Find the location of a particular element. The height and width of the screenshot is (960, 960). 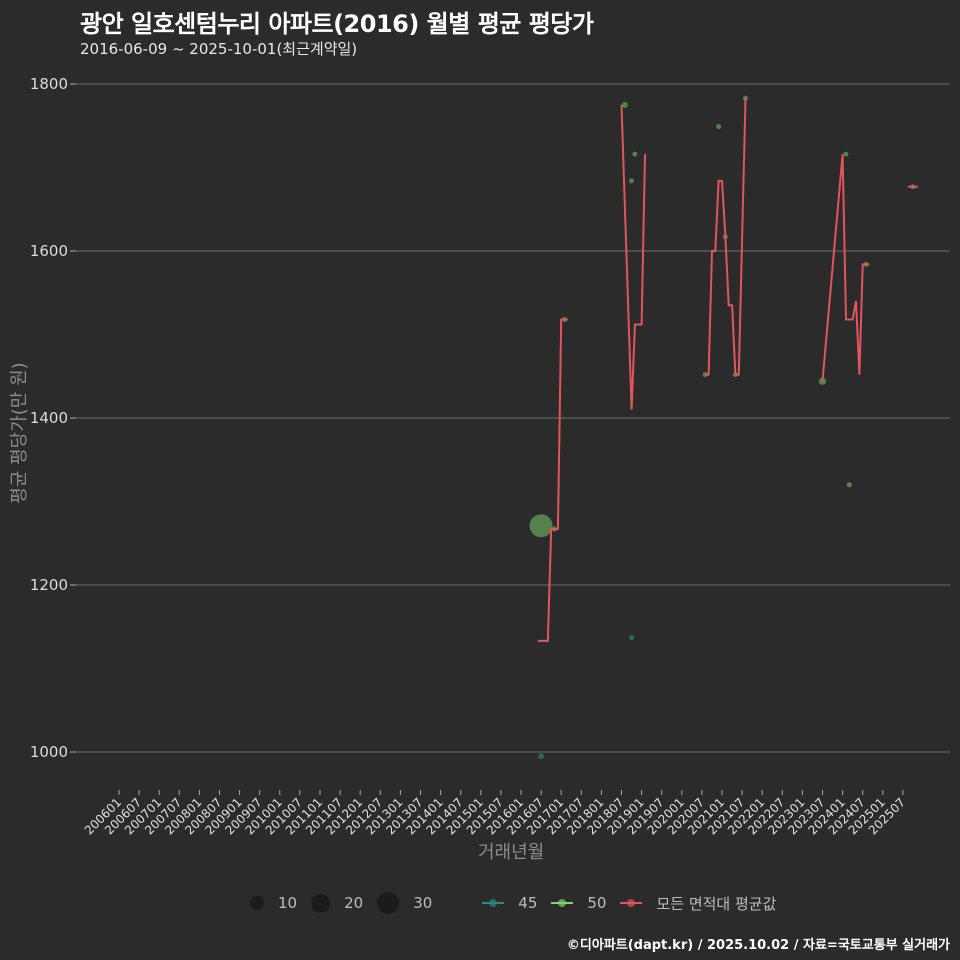

legend-average: 모든 면적대 평균값 is located at coordinates (698, 903).